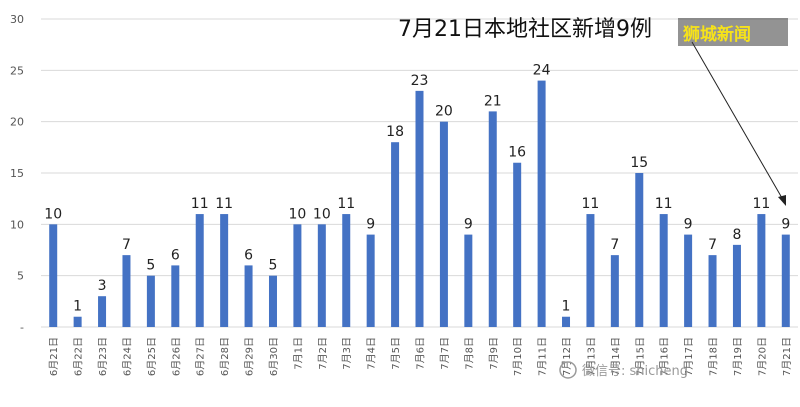 The image size is (800, 407). Describe the element at coordinates (616, 356) in the screenshot. I see `x-tick-label: 7月14日` at that location.